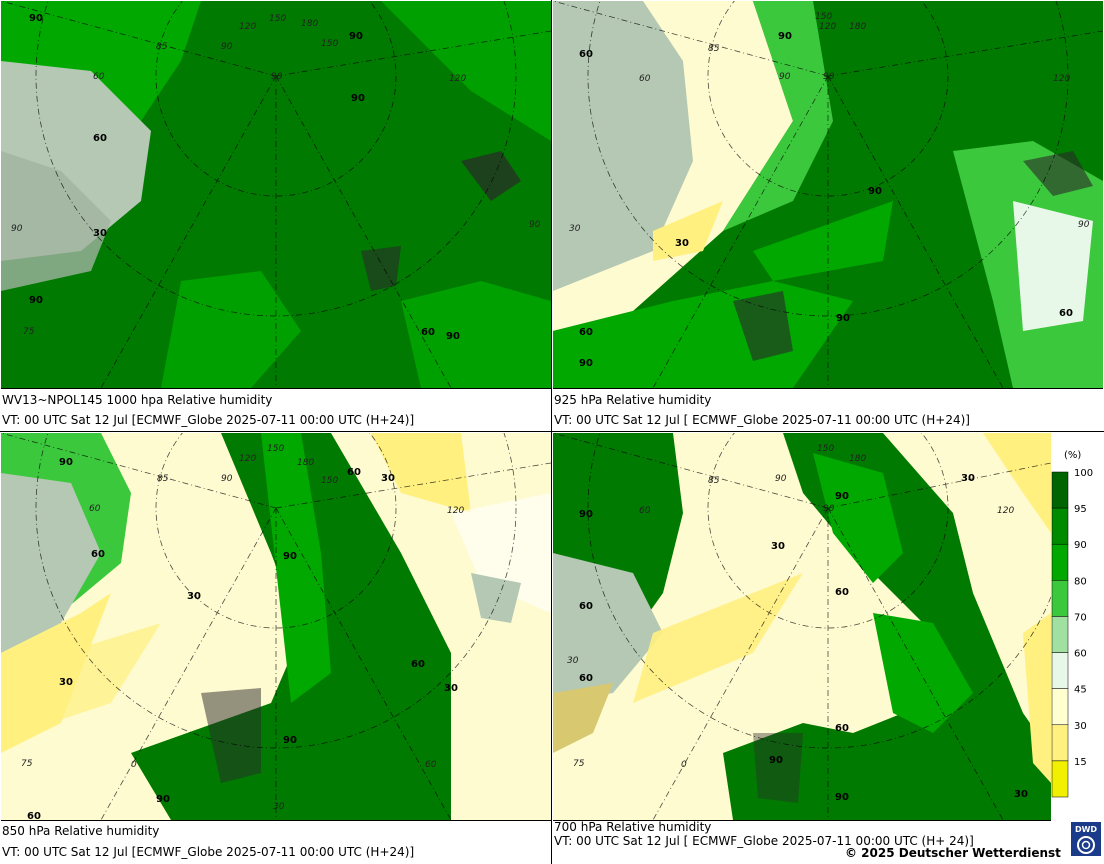 The image size is (1104, 864). What do you see at coordinates (1080, 617) in the screenshot?
I see `legend-tick-70: 70` at bounding box center [1080, 617].